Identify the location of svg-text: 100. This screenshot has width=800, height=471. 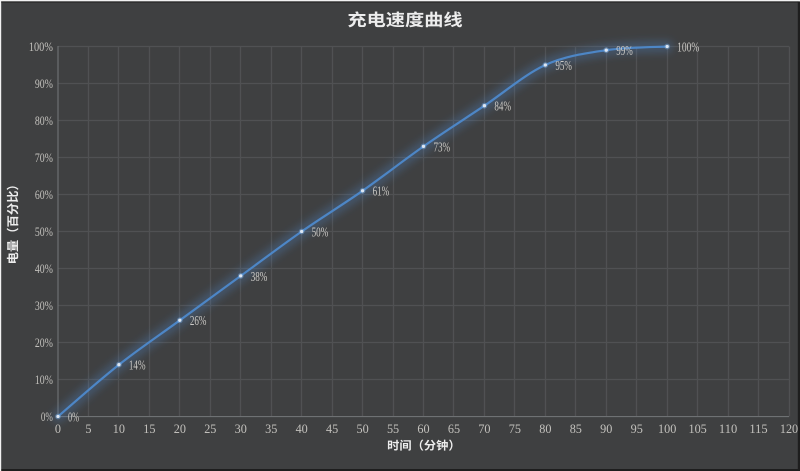
(667, 429).